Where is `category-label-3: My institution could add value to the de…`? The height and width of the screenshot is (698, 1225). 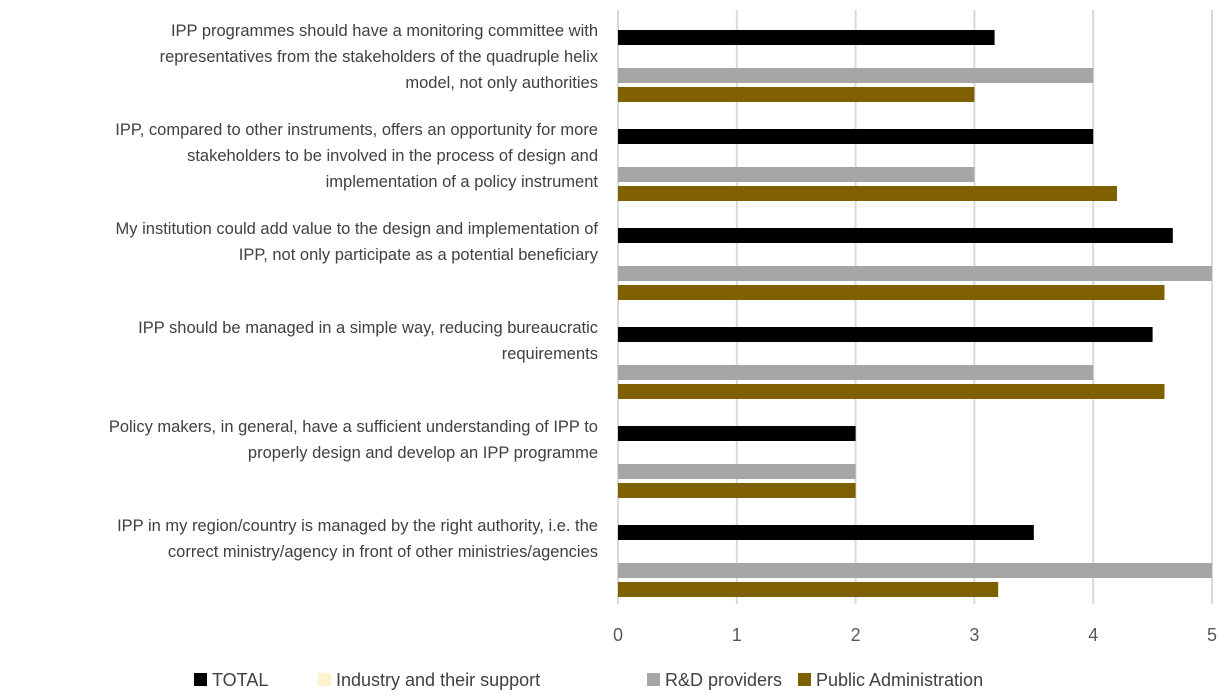 category-label-3: My institution could add value to the de… is located at coordinates (357, 242).